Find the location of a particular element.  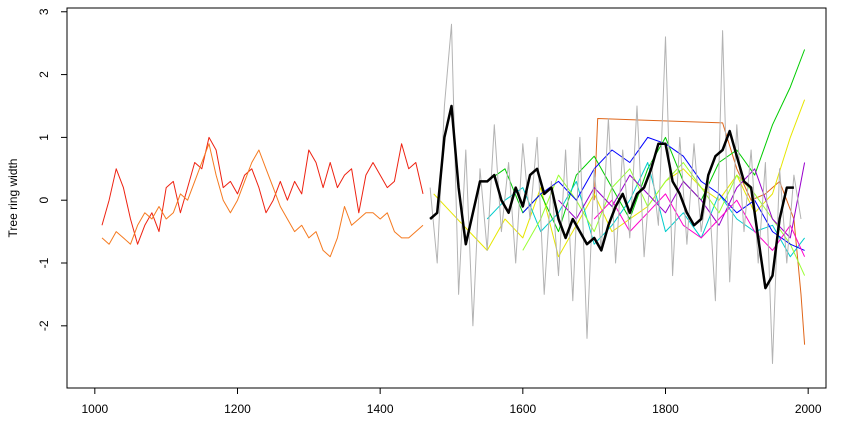

y-tick-label: -2 is located at coordinates (44, 325).